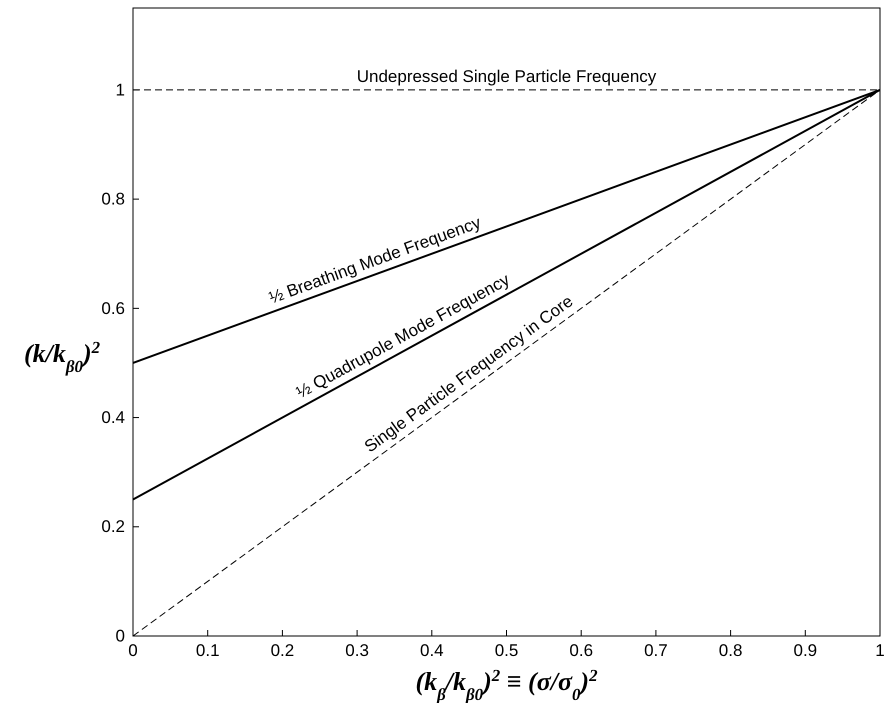  What do you see at coordinates (120, 636) in the screenshot?
I see `y-tick-label: 0` at bounding box center [120, 636].